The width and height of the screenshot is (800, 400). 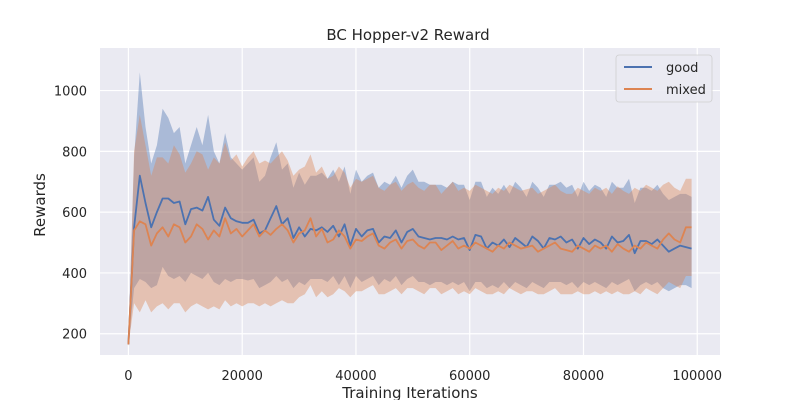 What do you see at coordinates (242, 376) in the screenshot?
I see `x-tick-label: 20000` at bounding box center [242, 376].